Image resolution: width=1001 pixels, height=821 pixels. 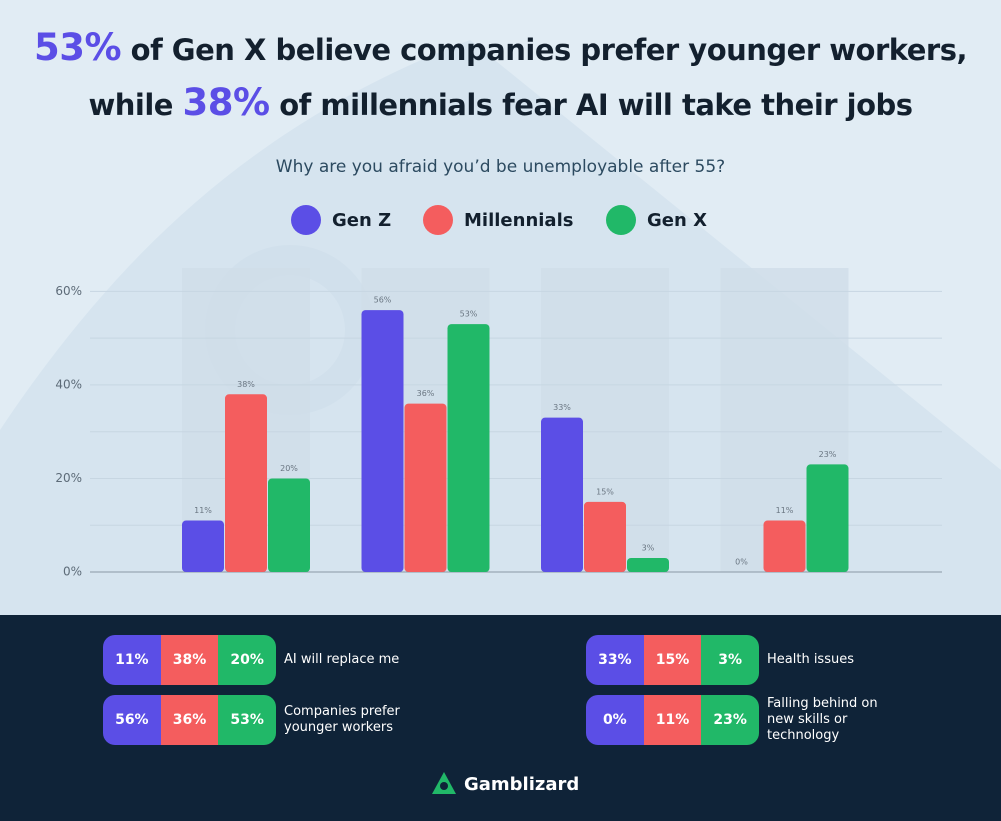 I want to click on summary-cell: 53%, so click(x=247, y=720).